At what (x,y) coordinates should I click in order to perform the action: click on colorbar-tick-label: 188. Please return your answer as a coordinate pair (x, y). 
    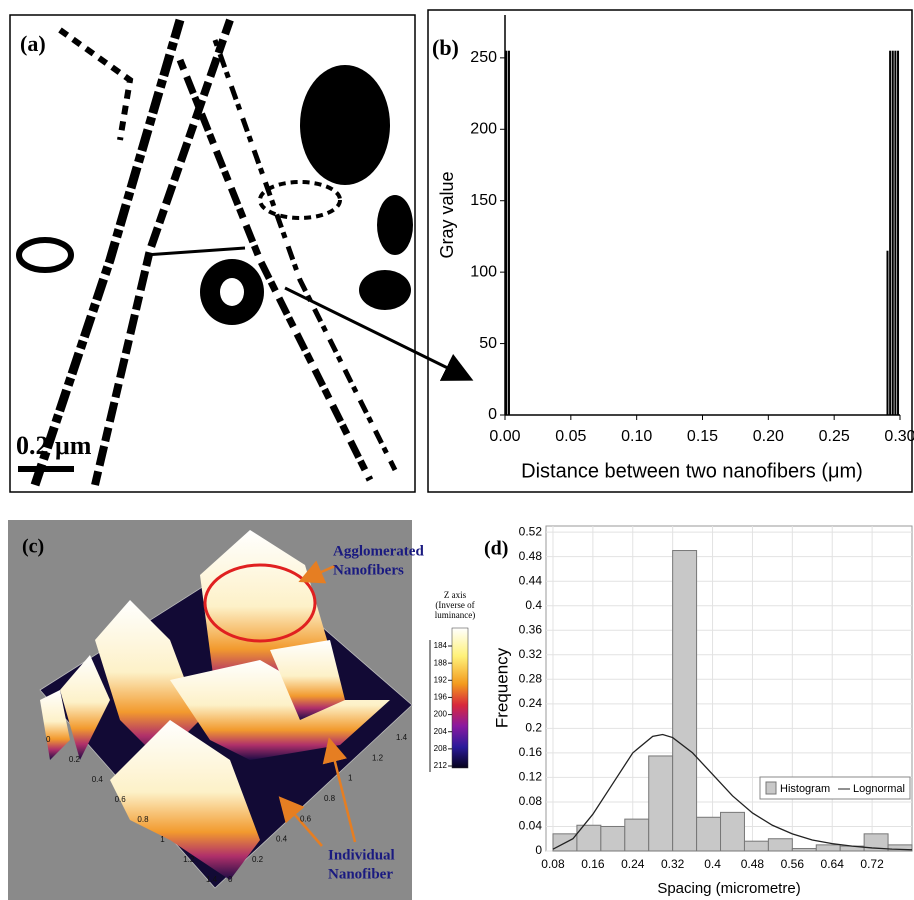
    Looking at the image, I should click on (441, 662).